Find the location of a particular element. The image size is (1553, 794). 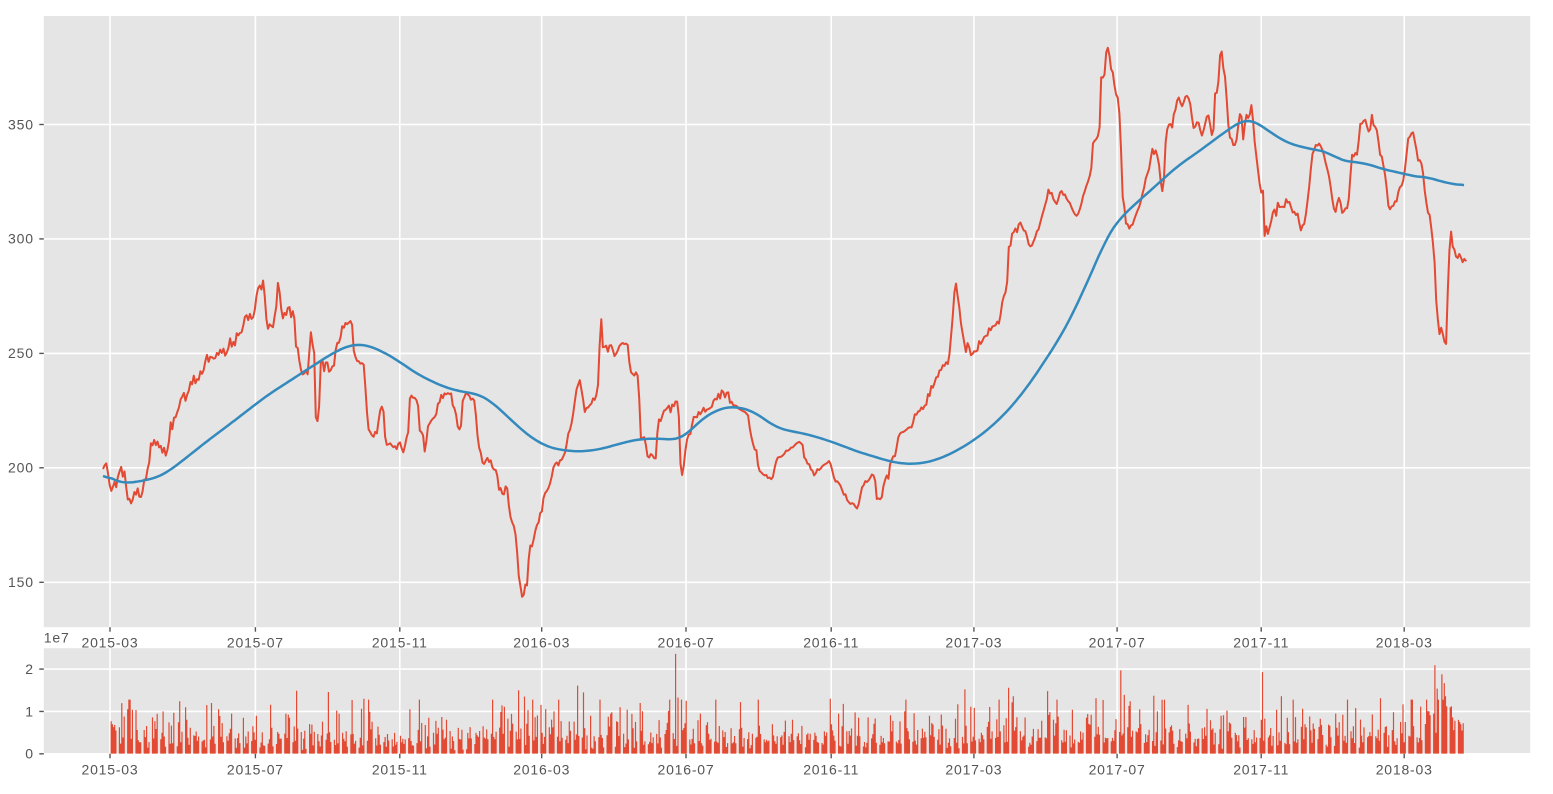

svg-text: 2 is located at coordinates (29, 669).